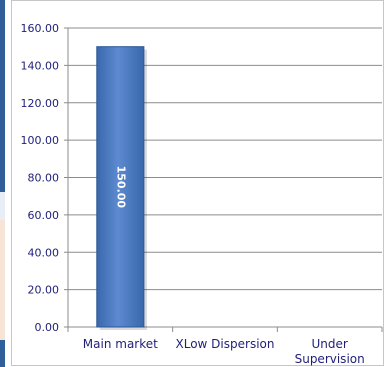 This screenshot has height=367, width=385. I want to click on x-tick-label: Main market, so click(120, 344).